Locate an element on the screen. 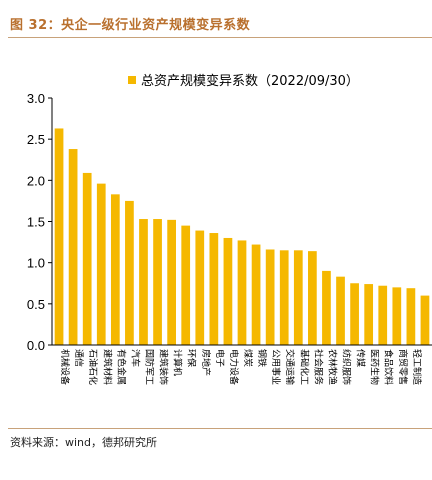 This screenshot has height=480, width=432. x-tick-label: 商贸零售 is located at coordinates (403, 367).